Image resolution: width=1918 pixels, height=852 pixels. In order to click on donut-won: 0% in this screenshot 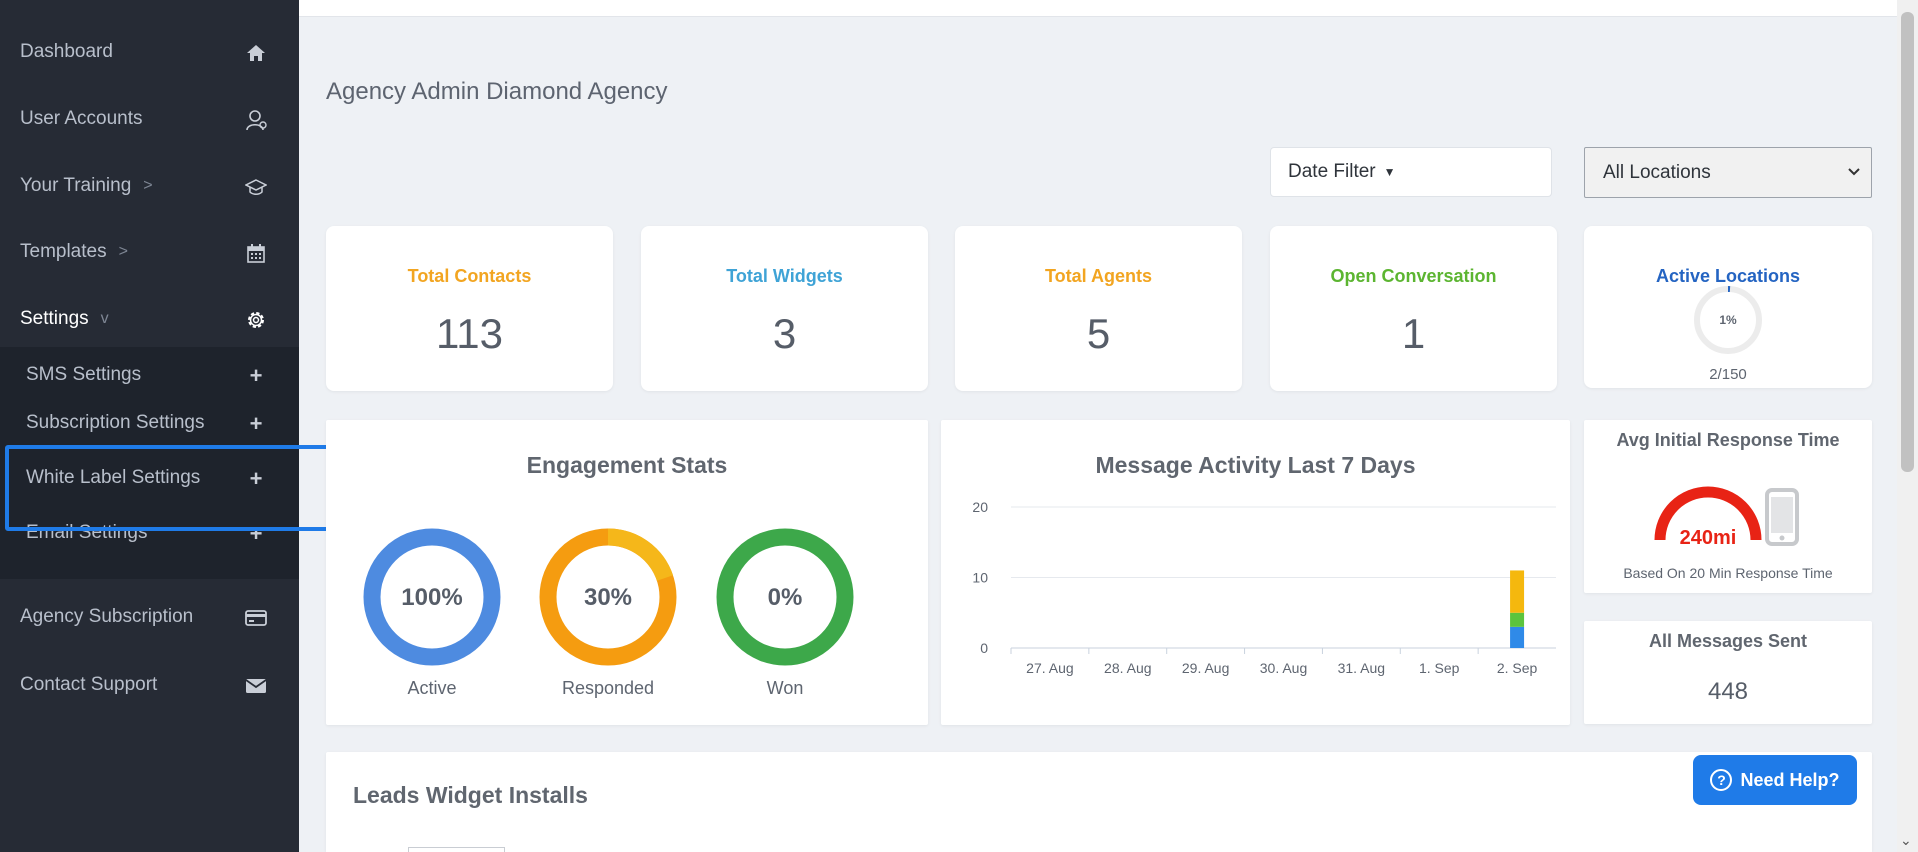, I will do `click(785, 597)`.